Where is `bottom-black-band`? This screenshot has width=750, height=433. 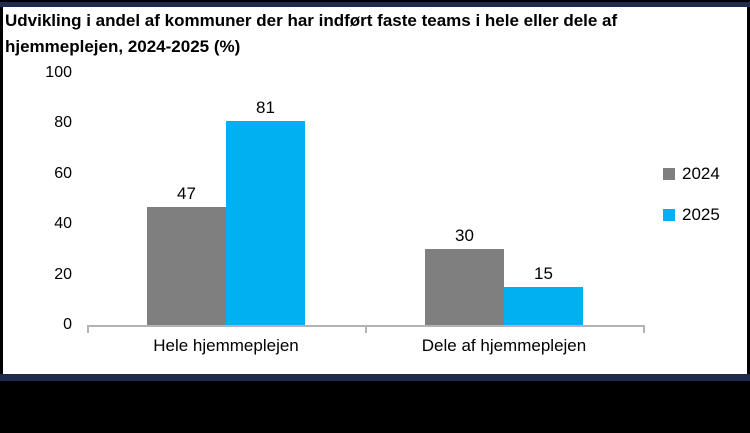
bottom-black-band is located at coordinates (375, 407).